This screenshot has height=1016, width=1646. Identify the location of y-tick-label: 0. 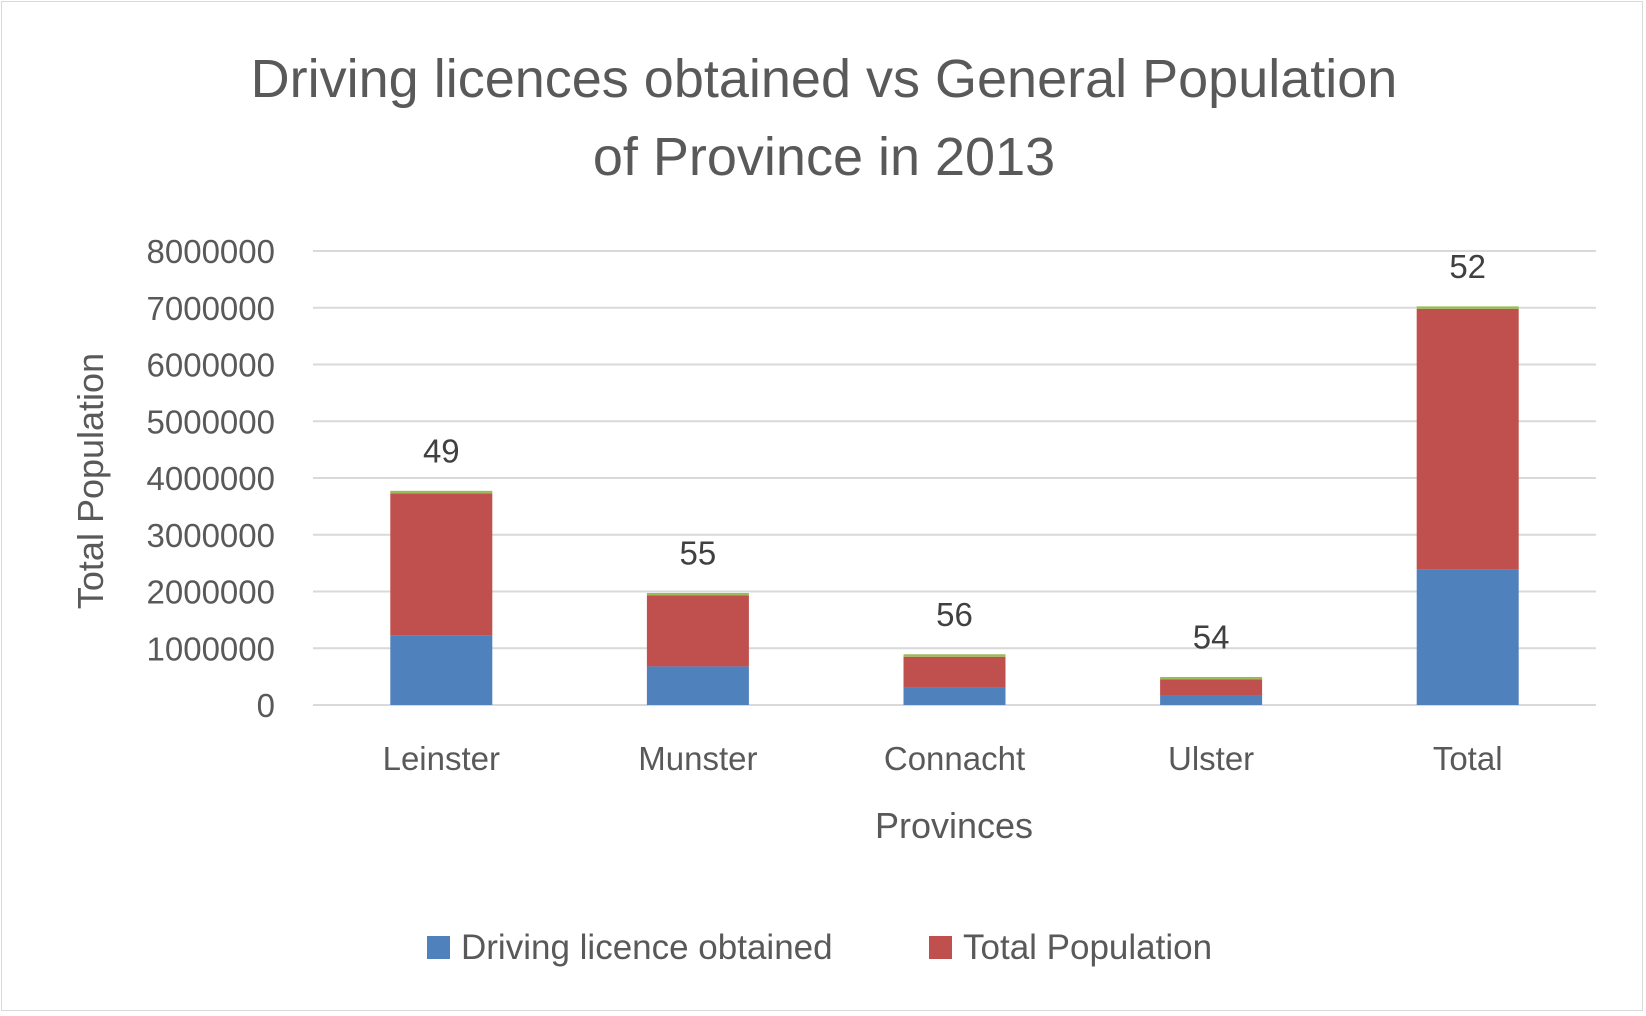
(266, 705).